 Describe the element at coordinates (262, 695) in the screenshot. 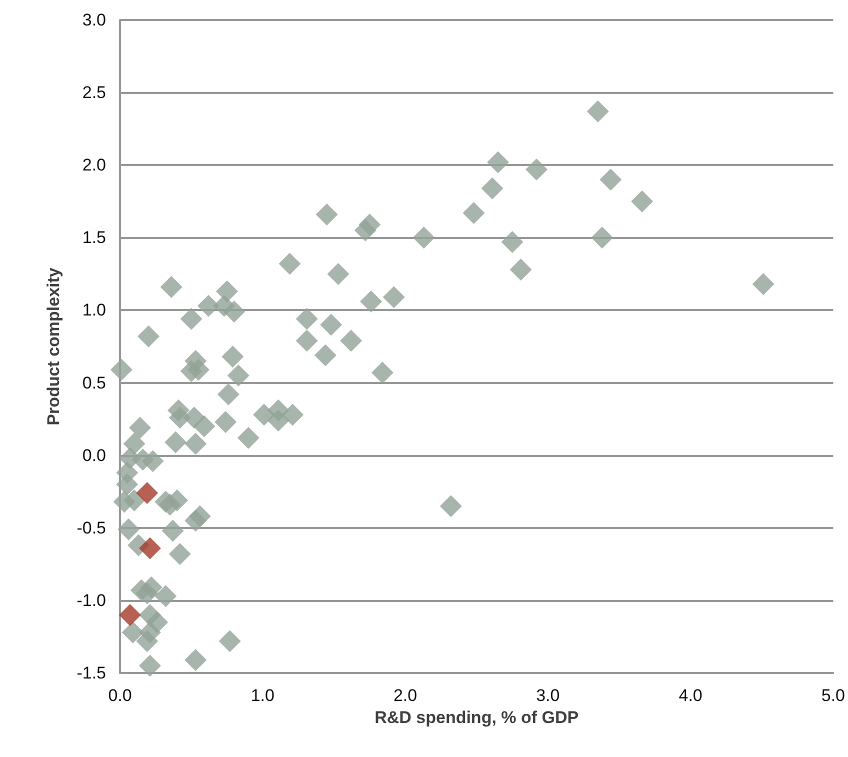

I see `x-tick-label: 1.0` at that location.